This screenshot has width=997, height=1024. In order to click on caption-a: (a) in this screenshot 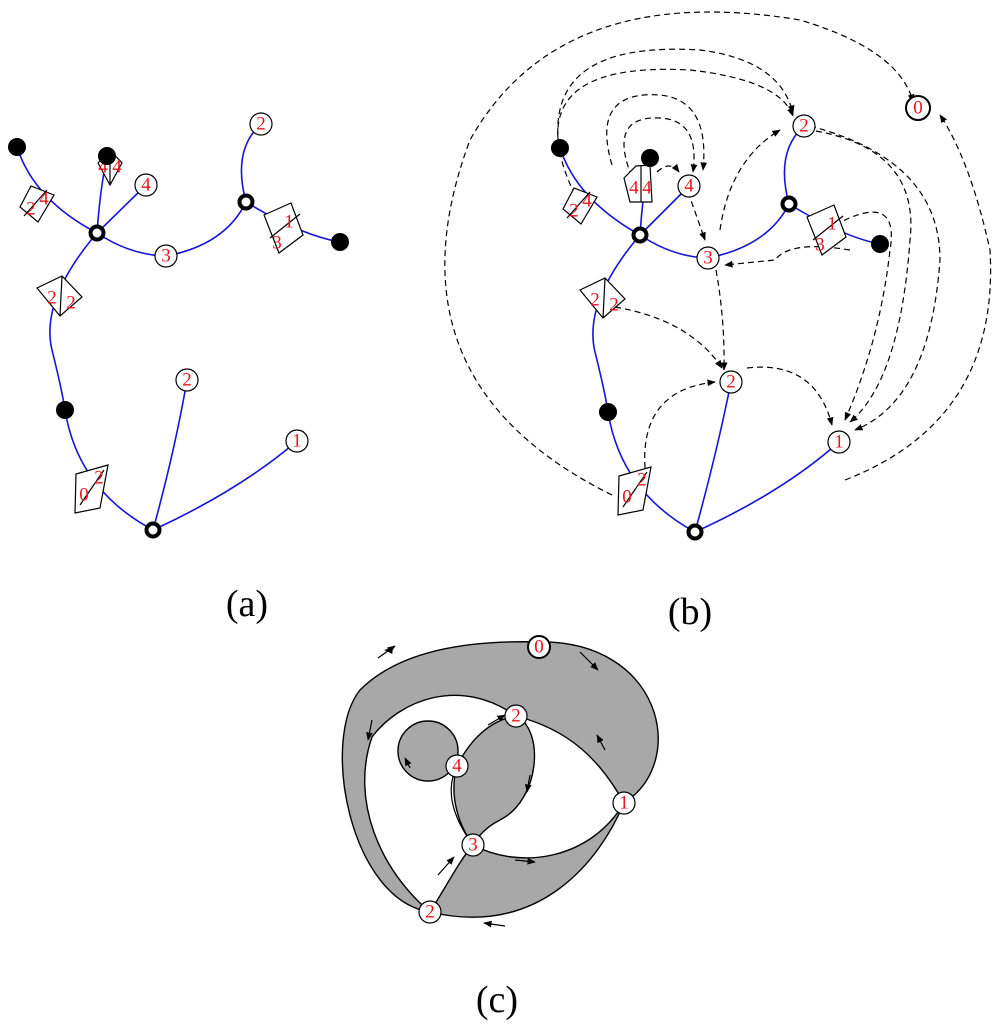, I will do `click(247, 604)`.